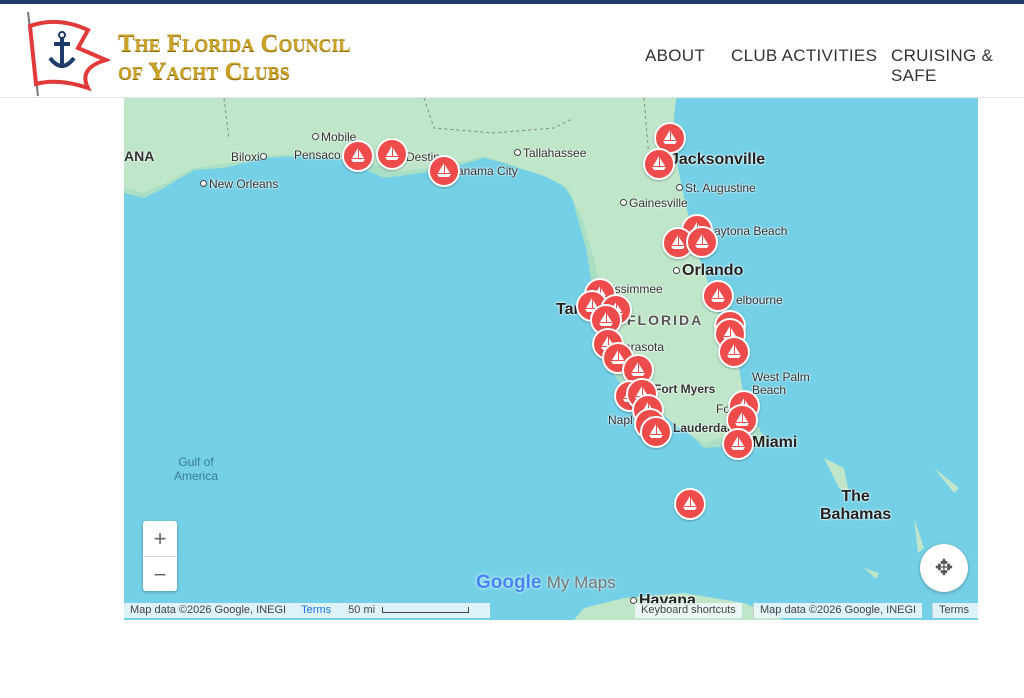  I want to click on nav-club-activities: CLUB ACTIVITIES, so click(804, 55).